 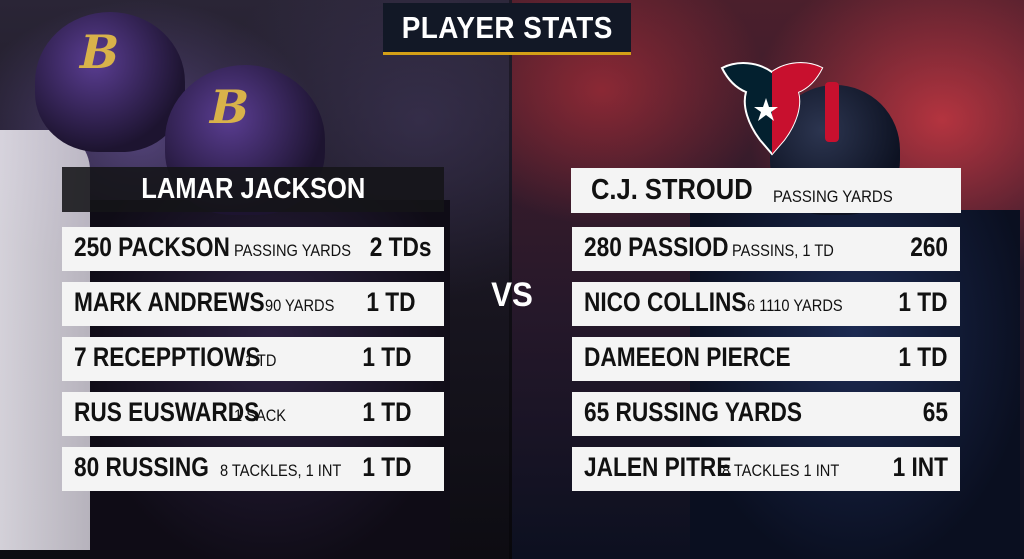 What do you see at coordinates (293, 250) in the screenshot?
I see `stat-note: PASSING YARDS` at bounding box center [293, 250].